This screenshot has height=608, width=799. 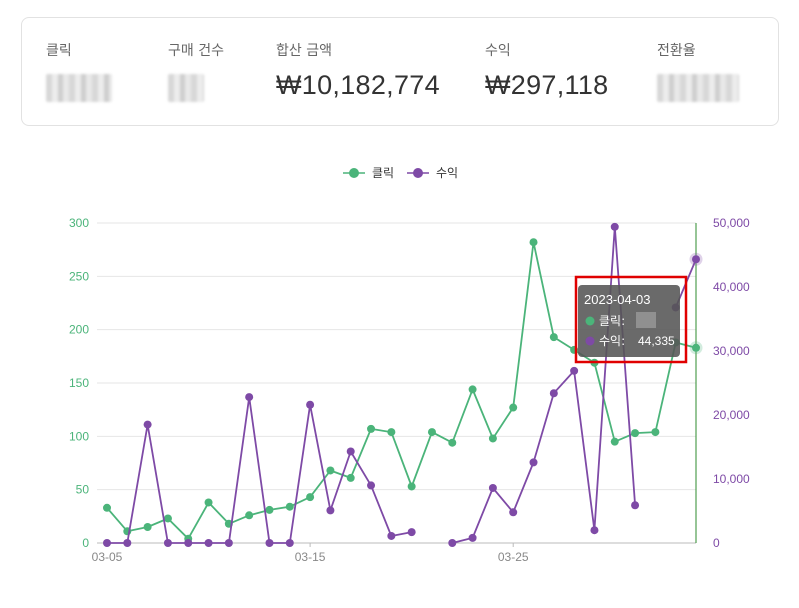 I want to click on stat-total-amount-label: 합산 금액, so click(x=304, y=51).